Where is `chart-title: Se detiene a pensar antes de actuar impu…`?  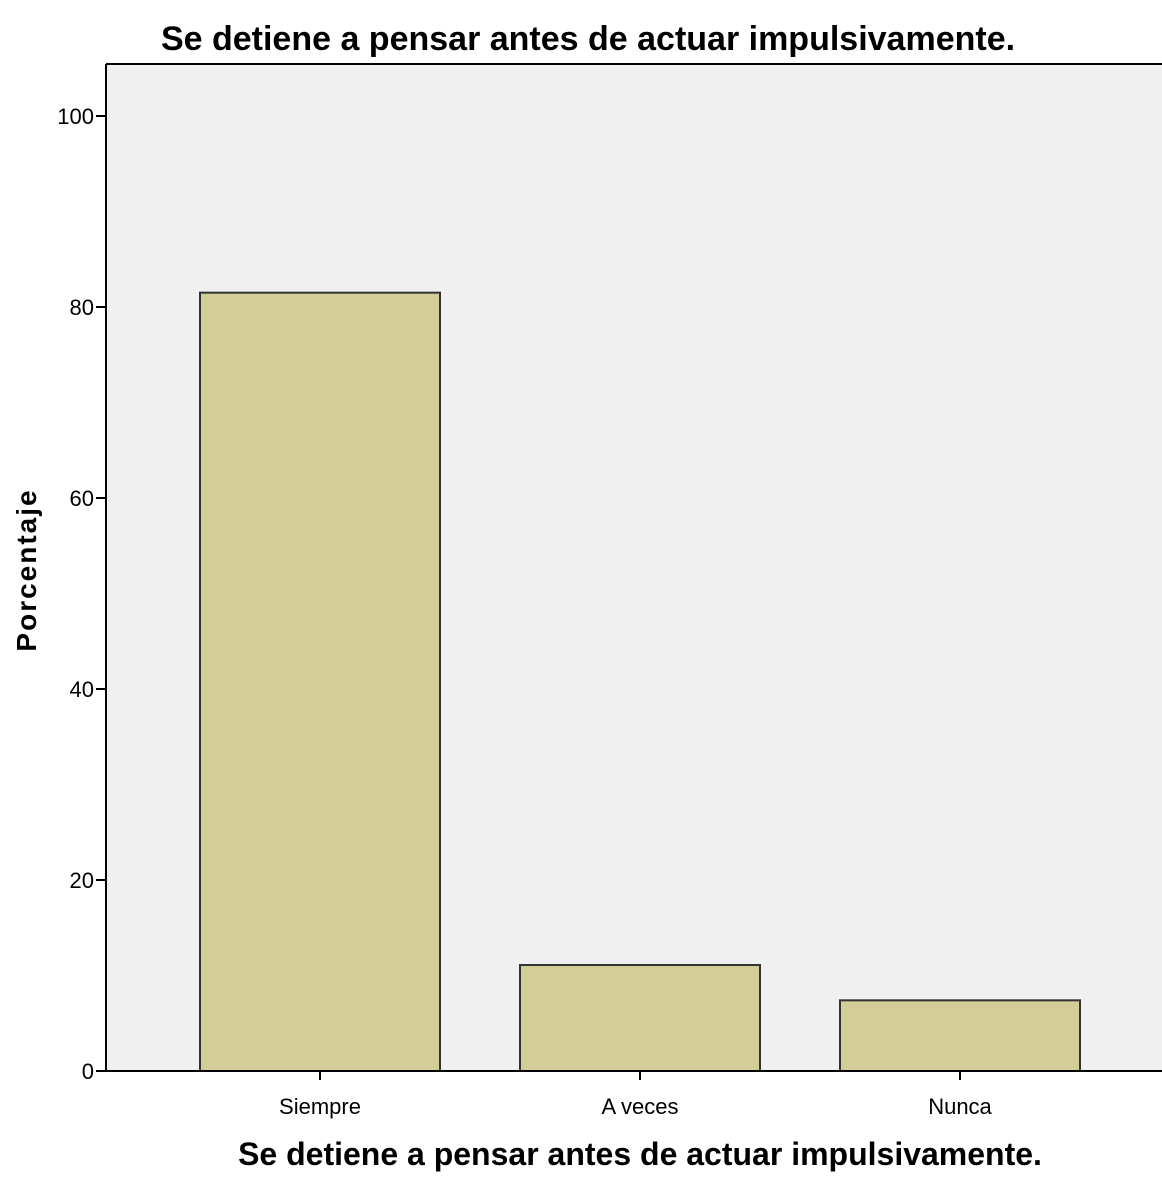 chart-title: Se detiene a pensar antes de actuar impu… is located at coordinates (588, 39).